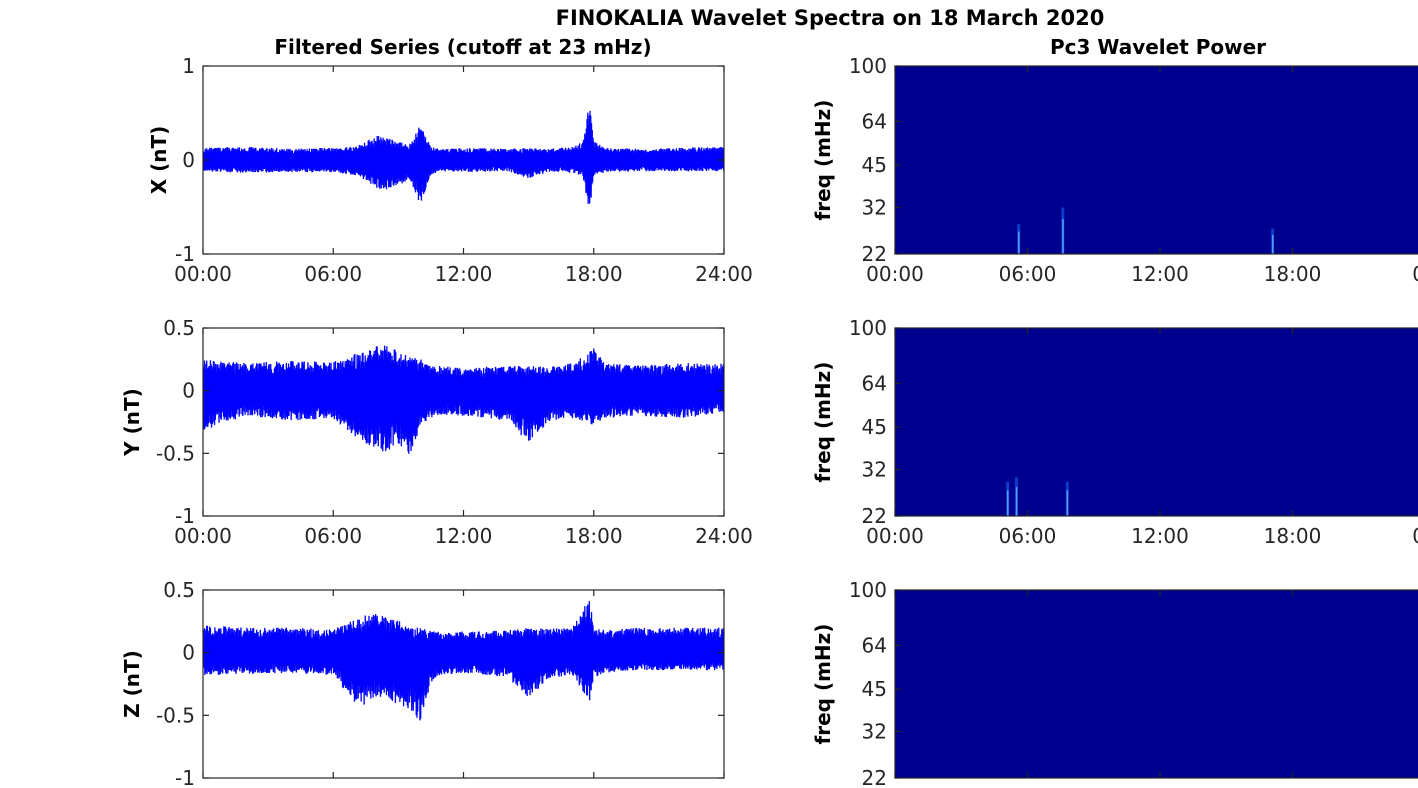 The width and height of the screenshot is (1418, 788). What do you see at coordinates (132, 422) in the screenshot?
I see `y-axis-label: Y (nT)` at bounding box center [132, 422].